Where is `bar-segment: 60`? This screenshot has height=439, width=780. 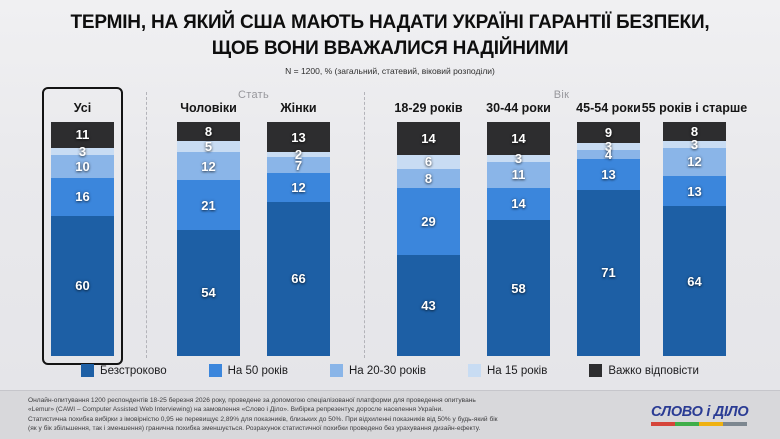 bar-segment: 60 is located at coordinates (82, 285).